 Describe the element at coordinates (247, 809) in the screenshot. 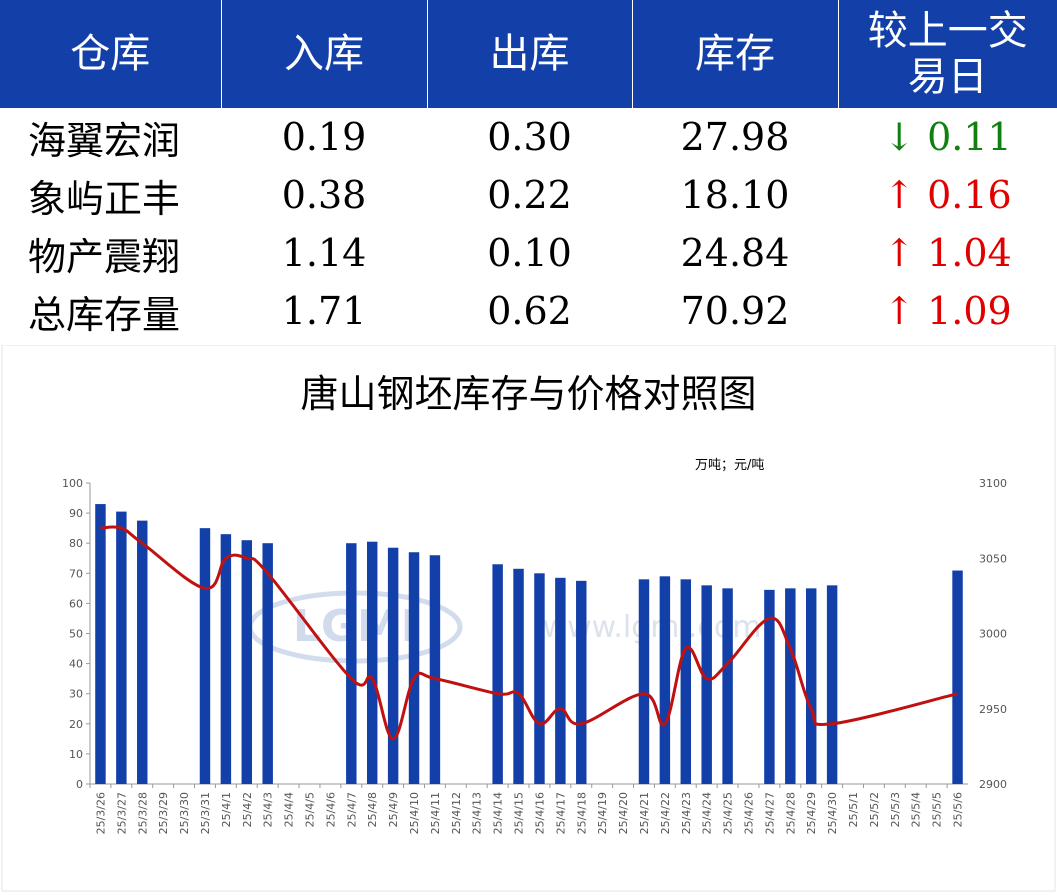

I see `x-tick-label: 25/4/2` at that location.